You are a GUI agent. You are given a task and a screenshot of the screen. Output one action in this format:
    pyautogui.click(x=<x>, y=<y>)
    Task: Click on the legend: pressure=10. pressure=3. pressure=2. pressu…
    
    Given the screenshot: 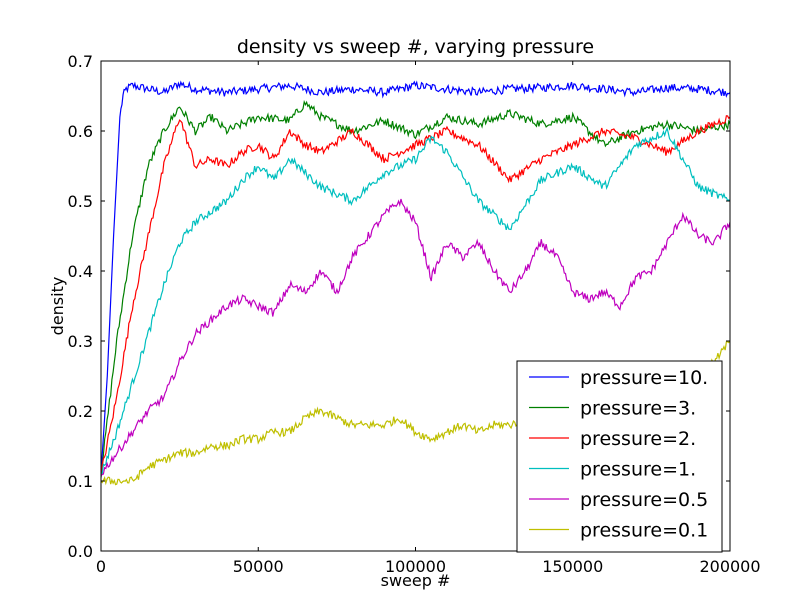 What is the action you would take?
    pyautogui.click(x=619, y=456)
    